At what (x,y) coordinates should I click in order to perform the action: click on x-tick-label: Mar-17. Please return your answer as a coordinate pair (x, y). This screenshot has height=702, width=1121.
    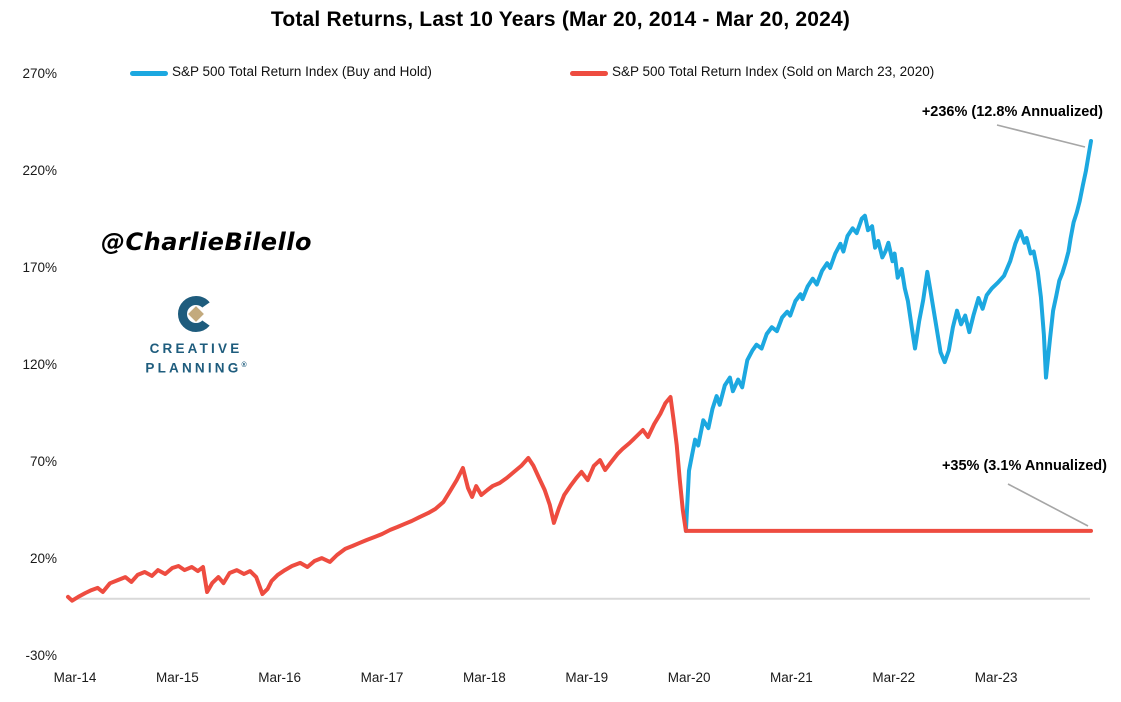
    Looking at the image, I should click on (382, 677).